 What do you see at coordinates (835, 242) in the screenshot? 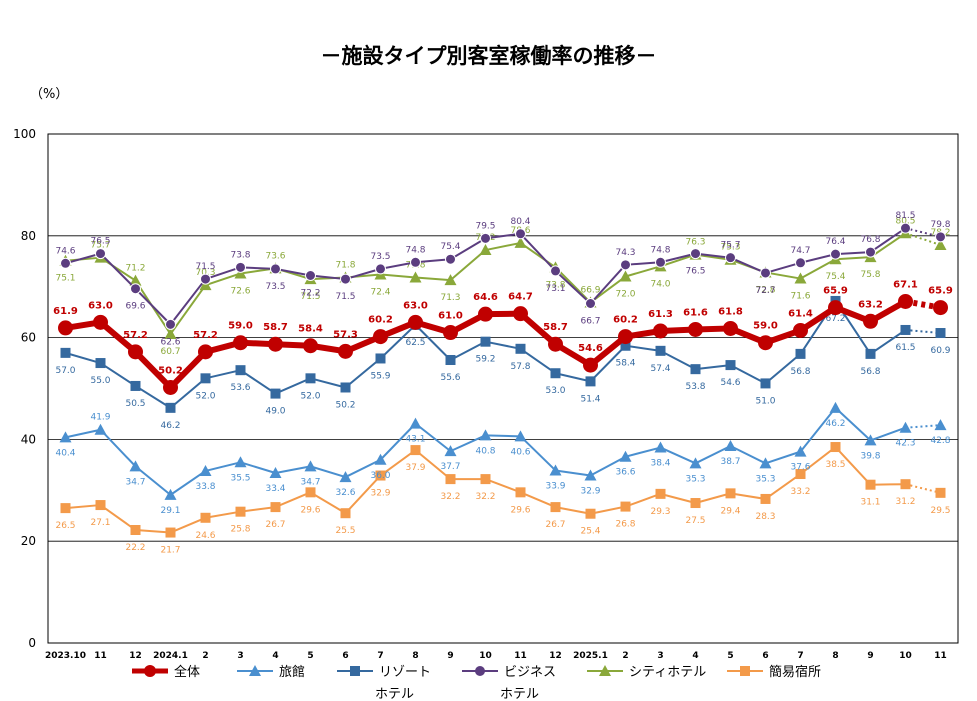
I see `data-label: 76.4` at bounding box center [835, 242].